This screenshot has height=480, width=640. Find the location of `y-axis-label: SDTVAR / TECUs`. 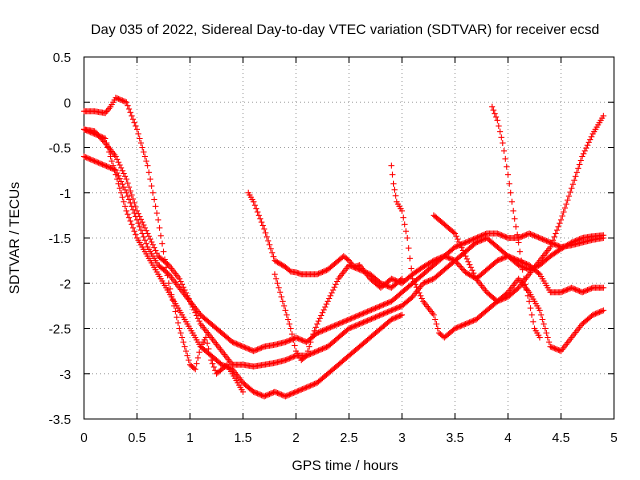

y-axis-label: SDTVAR / TECUs is located at coordinates (14, 238).